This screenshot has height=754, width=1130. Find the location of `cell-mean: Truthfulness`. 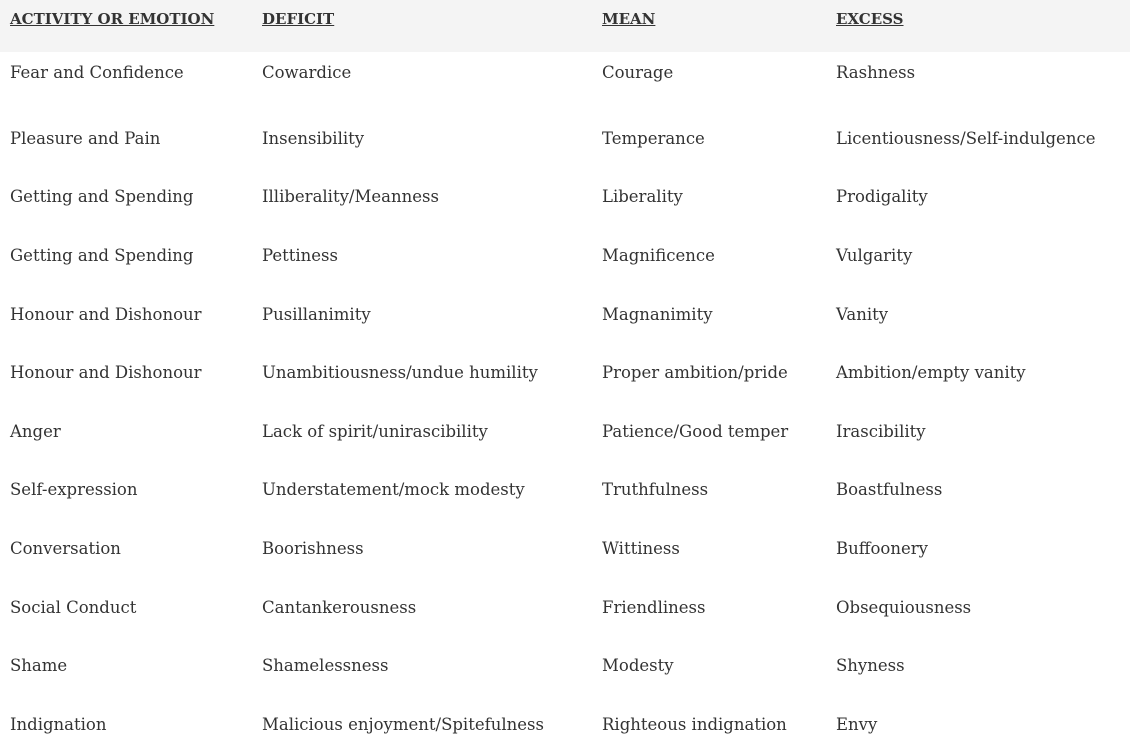

cell-mean: Truthfulness is located at coordinates (655, 490).